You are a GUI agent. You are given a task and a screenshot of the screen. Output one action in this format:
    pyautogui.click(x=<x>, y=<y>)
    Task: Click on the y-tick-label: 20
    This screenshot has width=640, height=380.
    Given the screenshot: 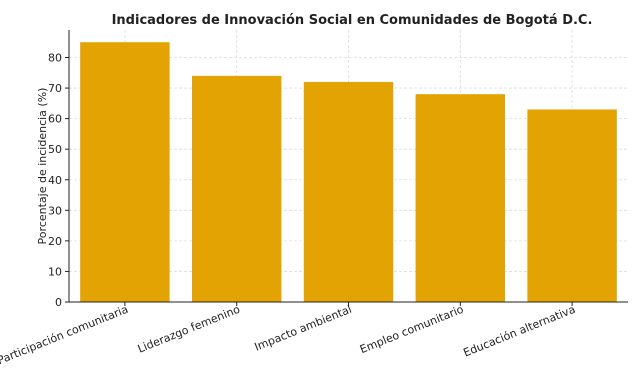 What is the action you would take?
    pyautogui.click(x=55, y=241)
    